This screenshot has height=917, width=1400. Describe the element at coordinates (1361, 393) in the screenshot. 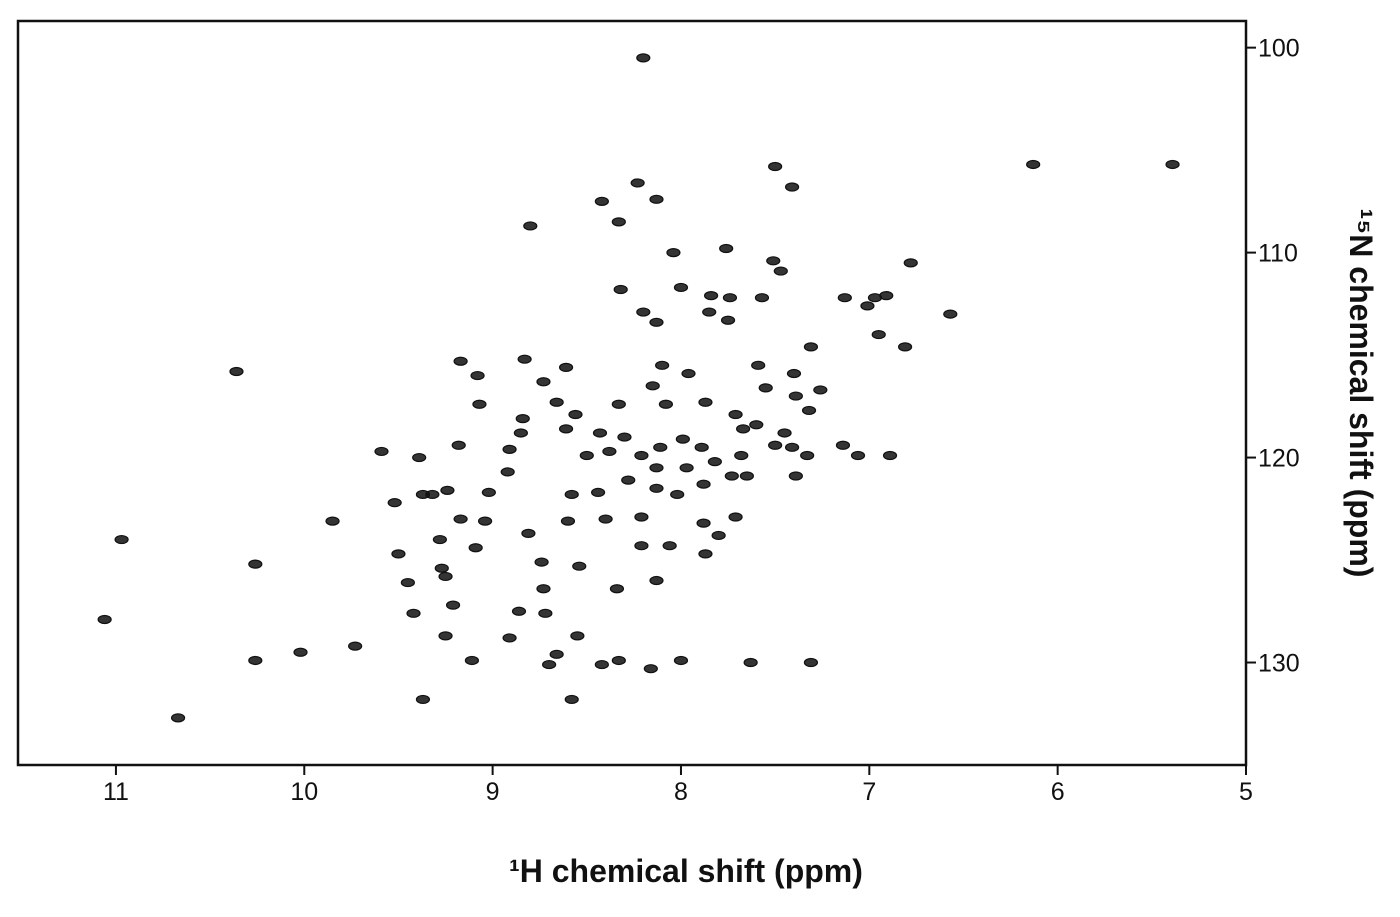

I see `y-axis-label: ¹⁵N chemical shift (ppm)` at that location.